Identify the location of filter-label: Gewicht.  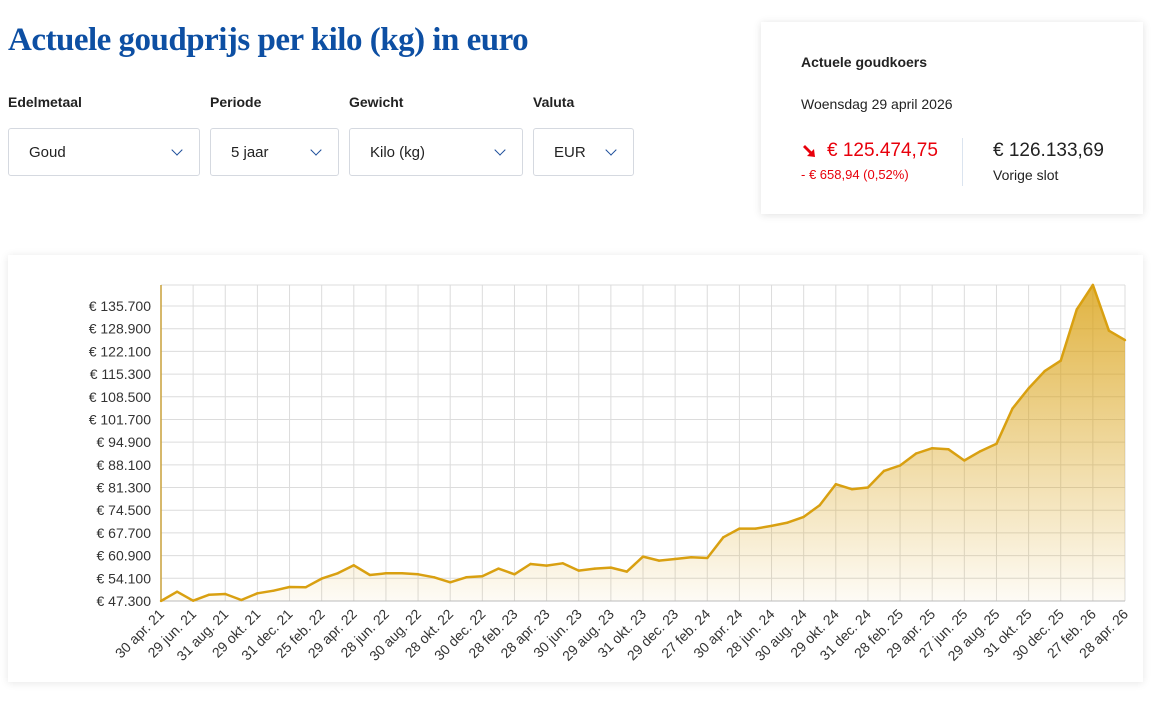
(376, 102).